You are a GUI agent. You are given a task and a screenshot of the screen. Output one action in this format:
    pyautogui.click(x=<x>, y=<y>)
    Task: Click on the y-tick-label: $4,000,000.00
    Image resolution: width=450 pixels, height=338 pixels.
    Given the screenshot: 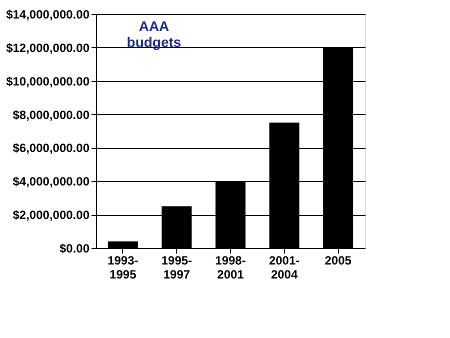 What is the action you would take?
    pyautogui.click(x=51, y=181)
    